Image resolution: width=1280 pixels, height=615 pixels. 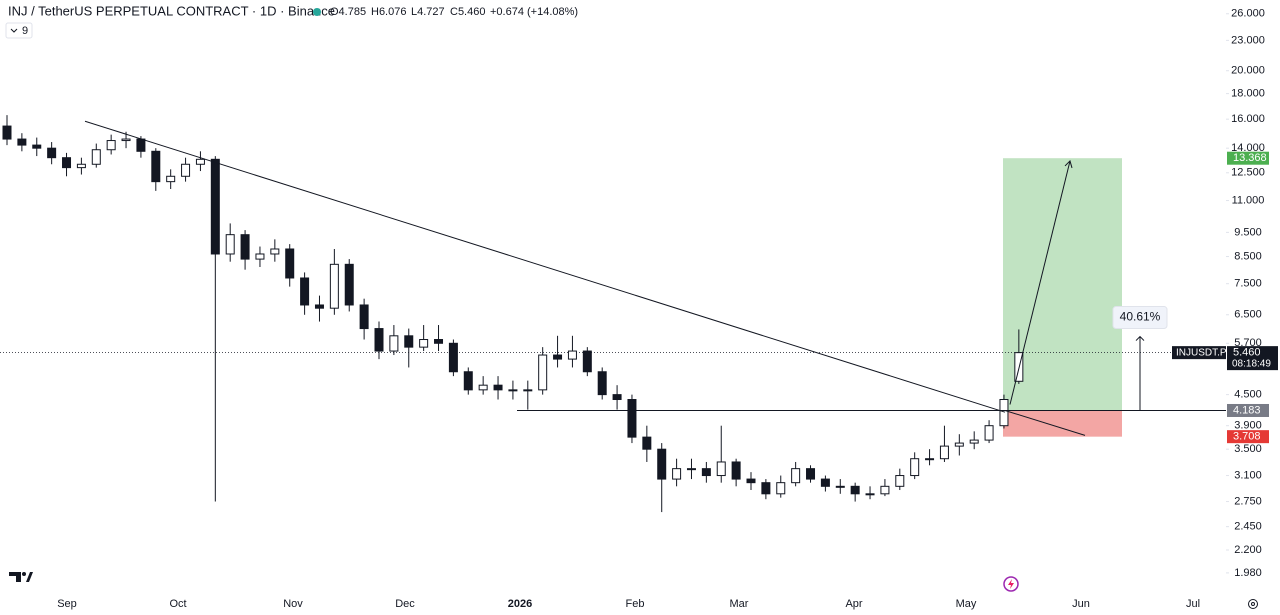 What do you see at coordinates (1248, 232) in the screenshot?
I see `y-tick-label: 9.500` at bounding box center [1248, 232].